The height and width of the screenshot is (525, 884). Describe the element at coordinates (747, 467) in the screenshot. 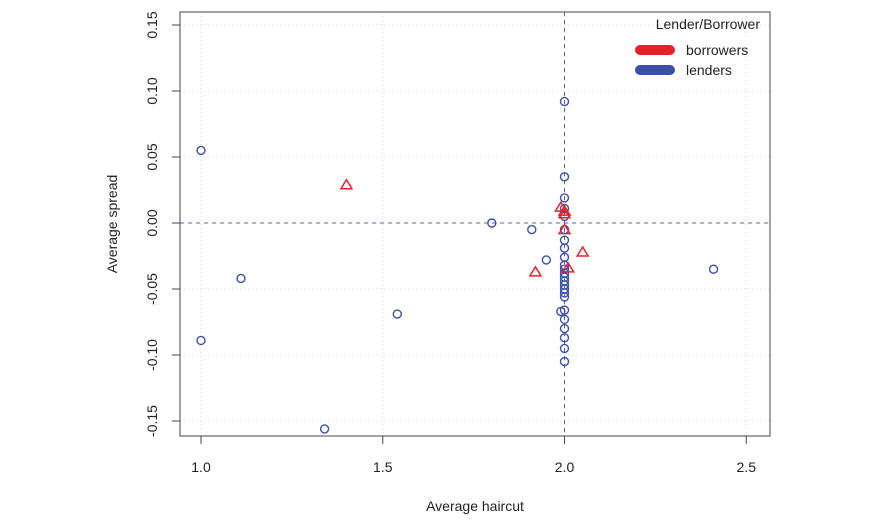

I see `x-tick-label: 2.5` at that location.